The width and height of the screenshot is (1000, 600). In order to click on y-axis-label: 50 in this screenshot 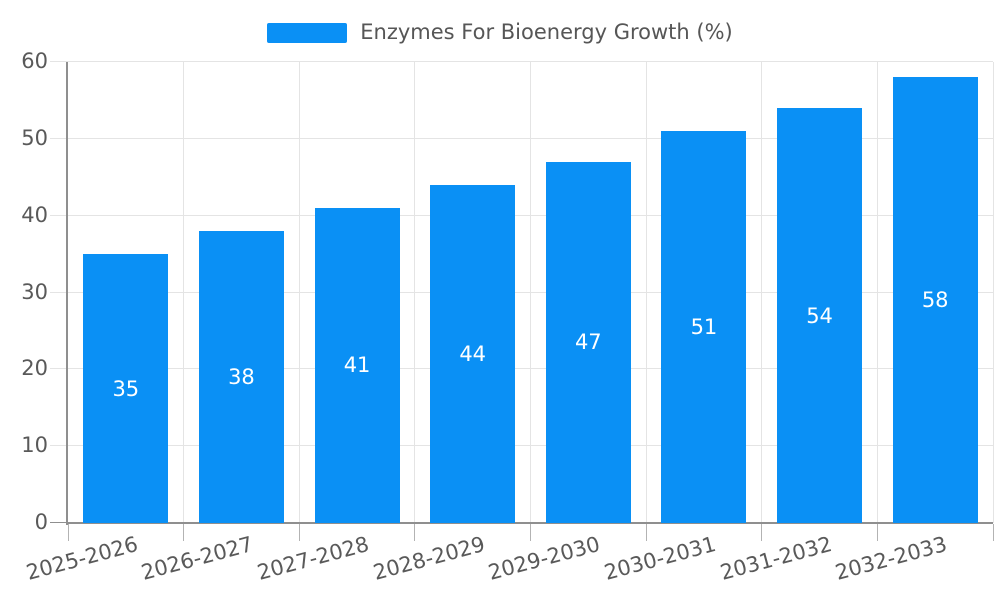, I will do `click(34, 137)`.